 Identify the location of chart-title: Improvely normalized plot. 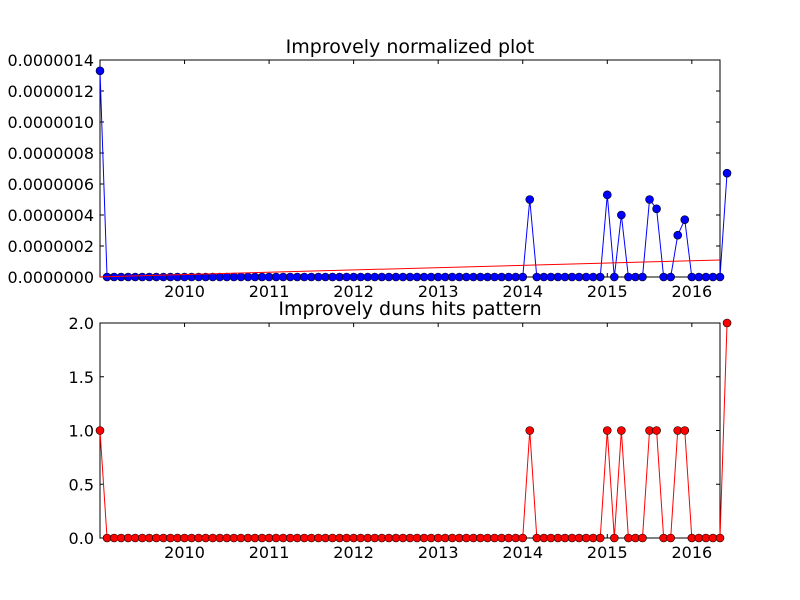
(410, 47).